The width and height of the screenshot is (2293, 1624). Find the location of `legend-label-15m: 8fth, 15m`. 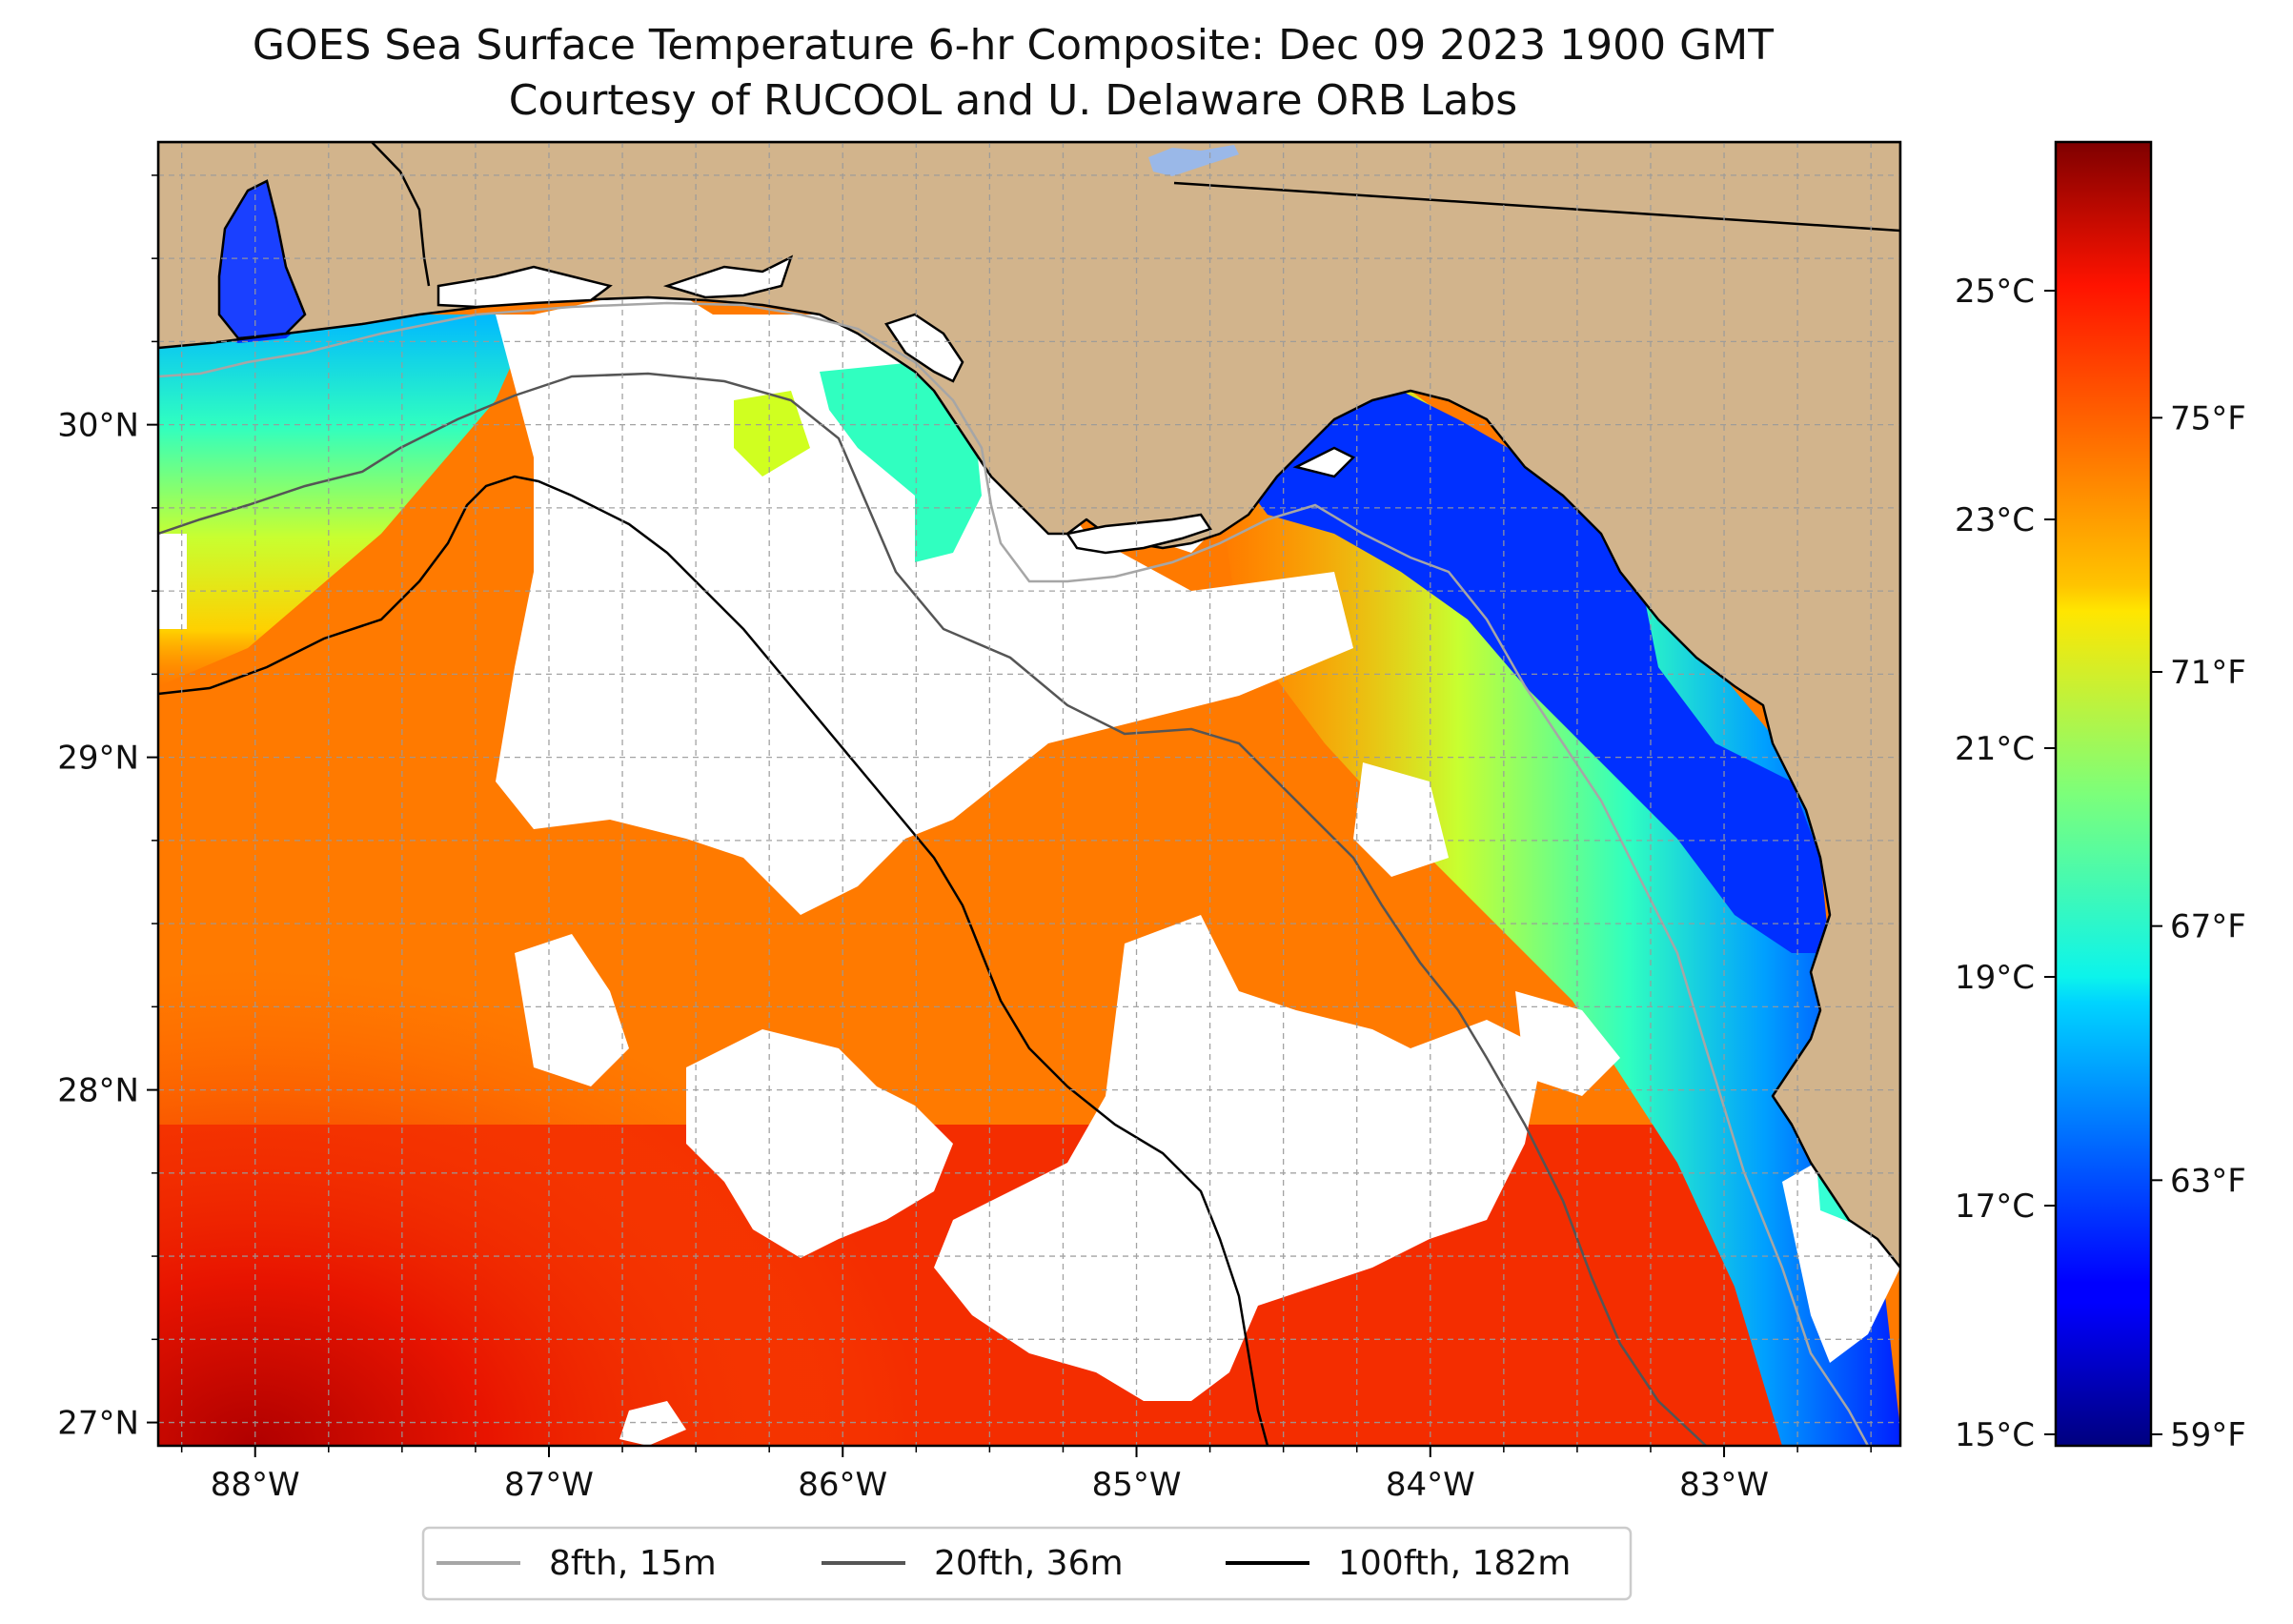

legend-label-15m: 8fth, 15m is located at coordinates (633, 1563).